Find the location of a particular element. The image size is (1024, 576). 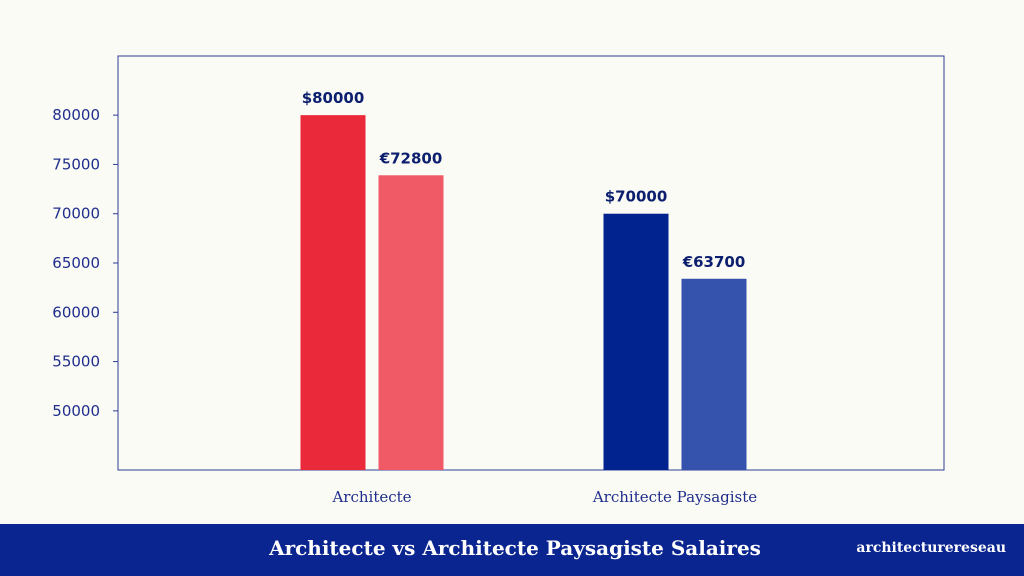

y-tick-label: 80000 is located at coordinates (76, 115).